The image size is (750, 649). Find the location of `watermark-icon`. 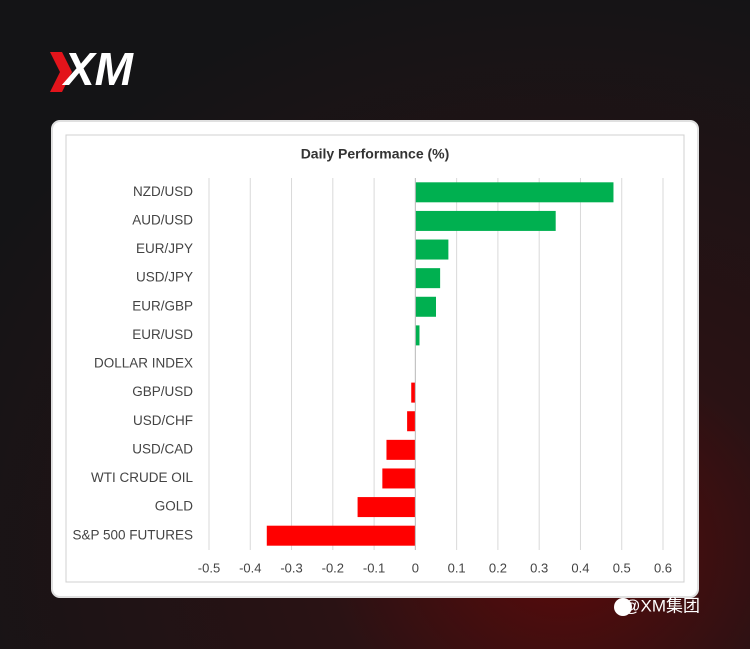

watermark-icon is located at coordinates (623, 607).